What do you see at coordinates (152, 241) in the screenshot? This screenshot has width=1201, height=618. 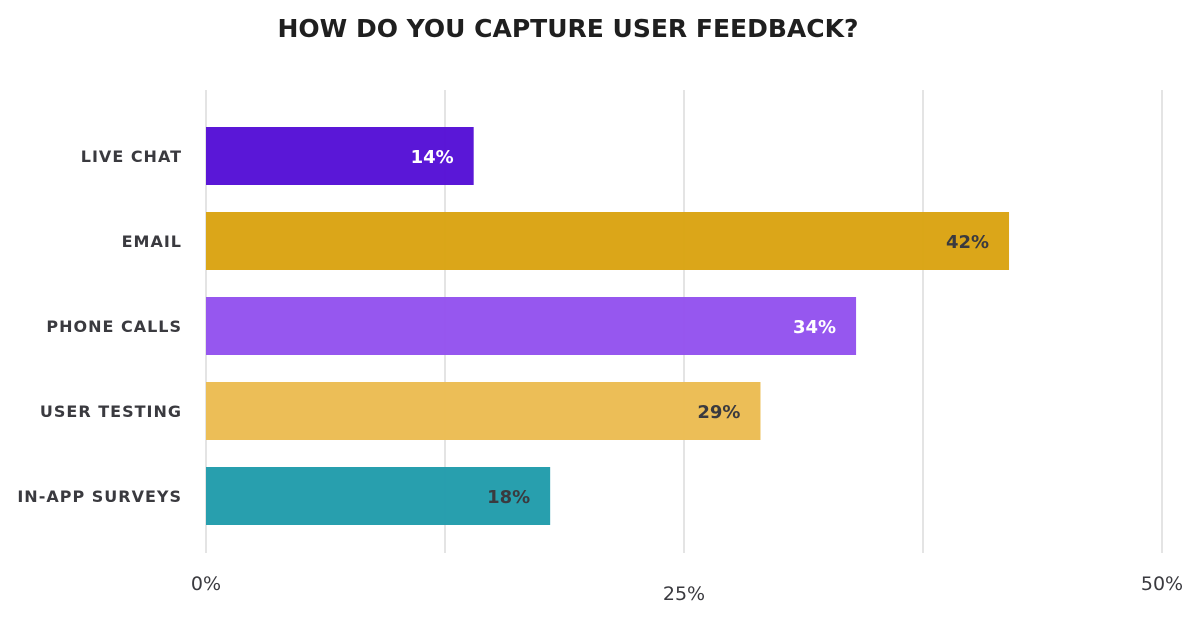 I see `category-label: EMAIL` at bounding box center [152, 241].